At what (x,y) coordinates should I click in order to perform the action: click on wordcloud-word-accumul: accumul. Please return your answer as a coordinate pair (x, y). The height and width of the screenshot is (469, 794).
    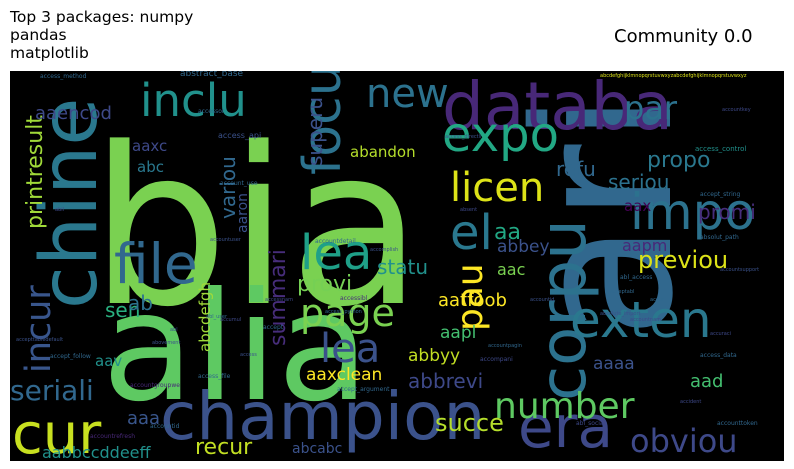
    Looking at the image, I should click on (230, 320).